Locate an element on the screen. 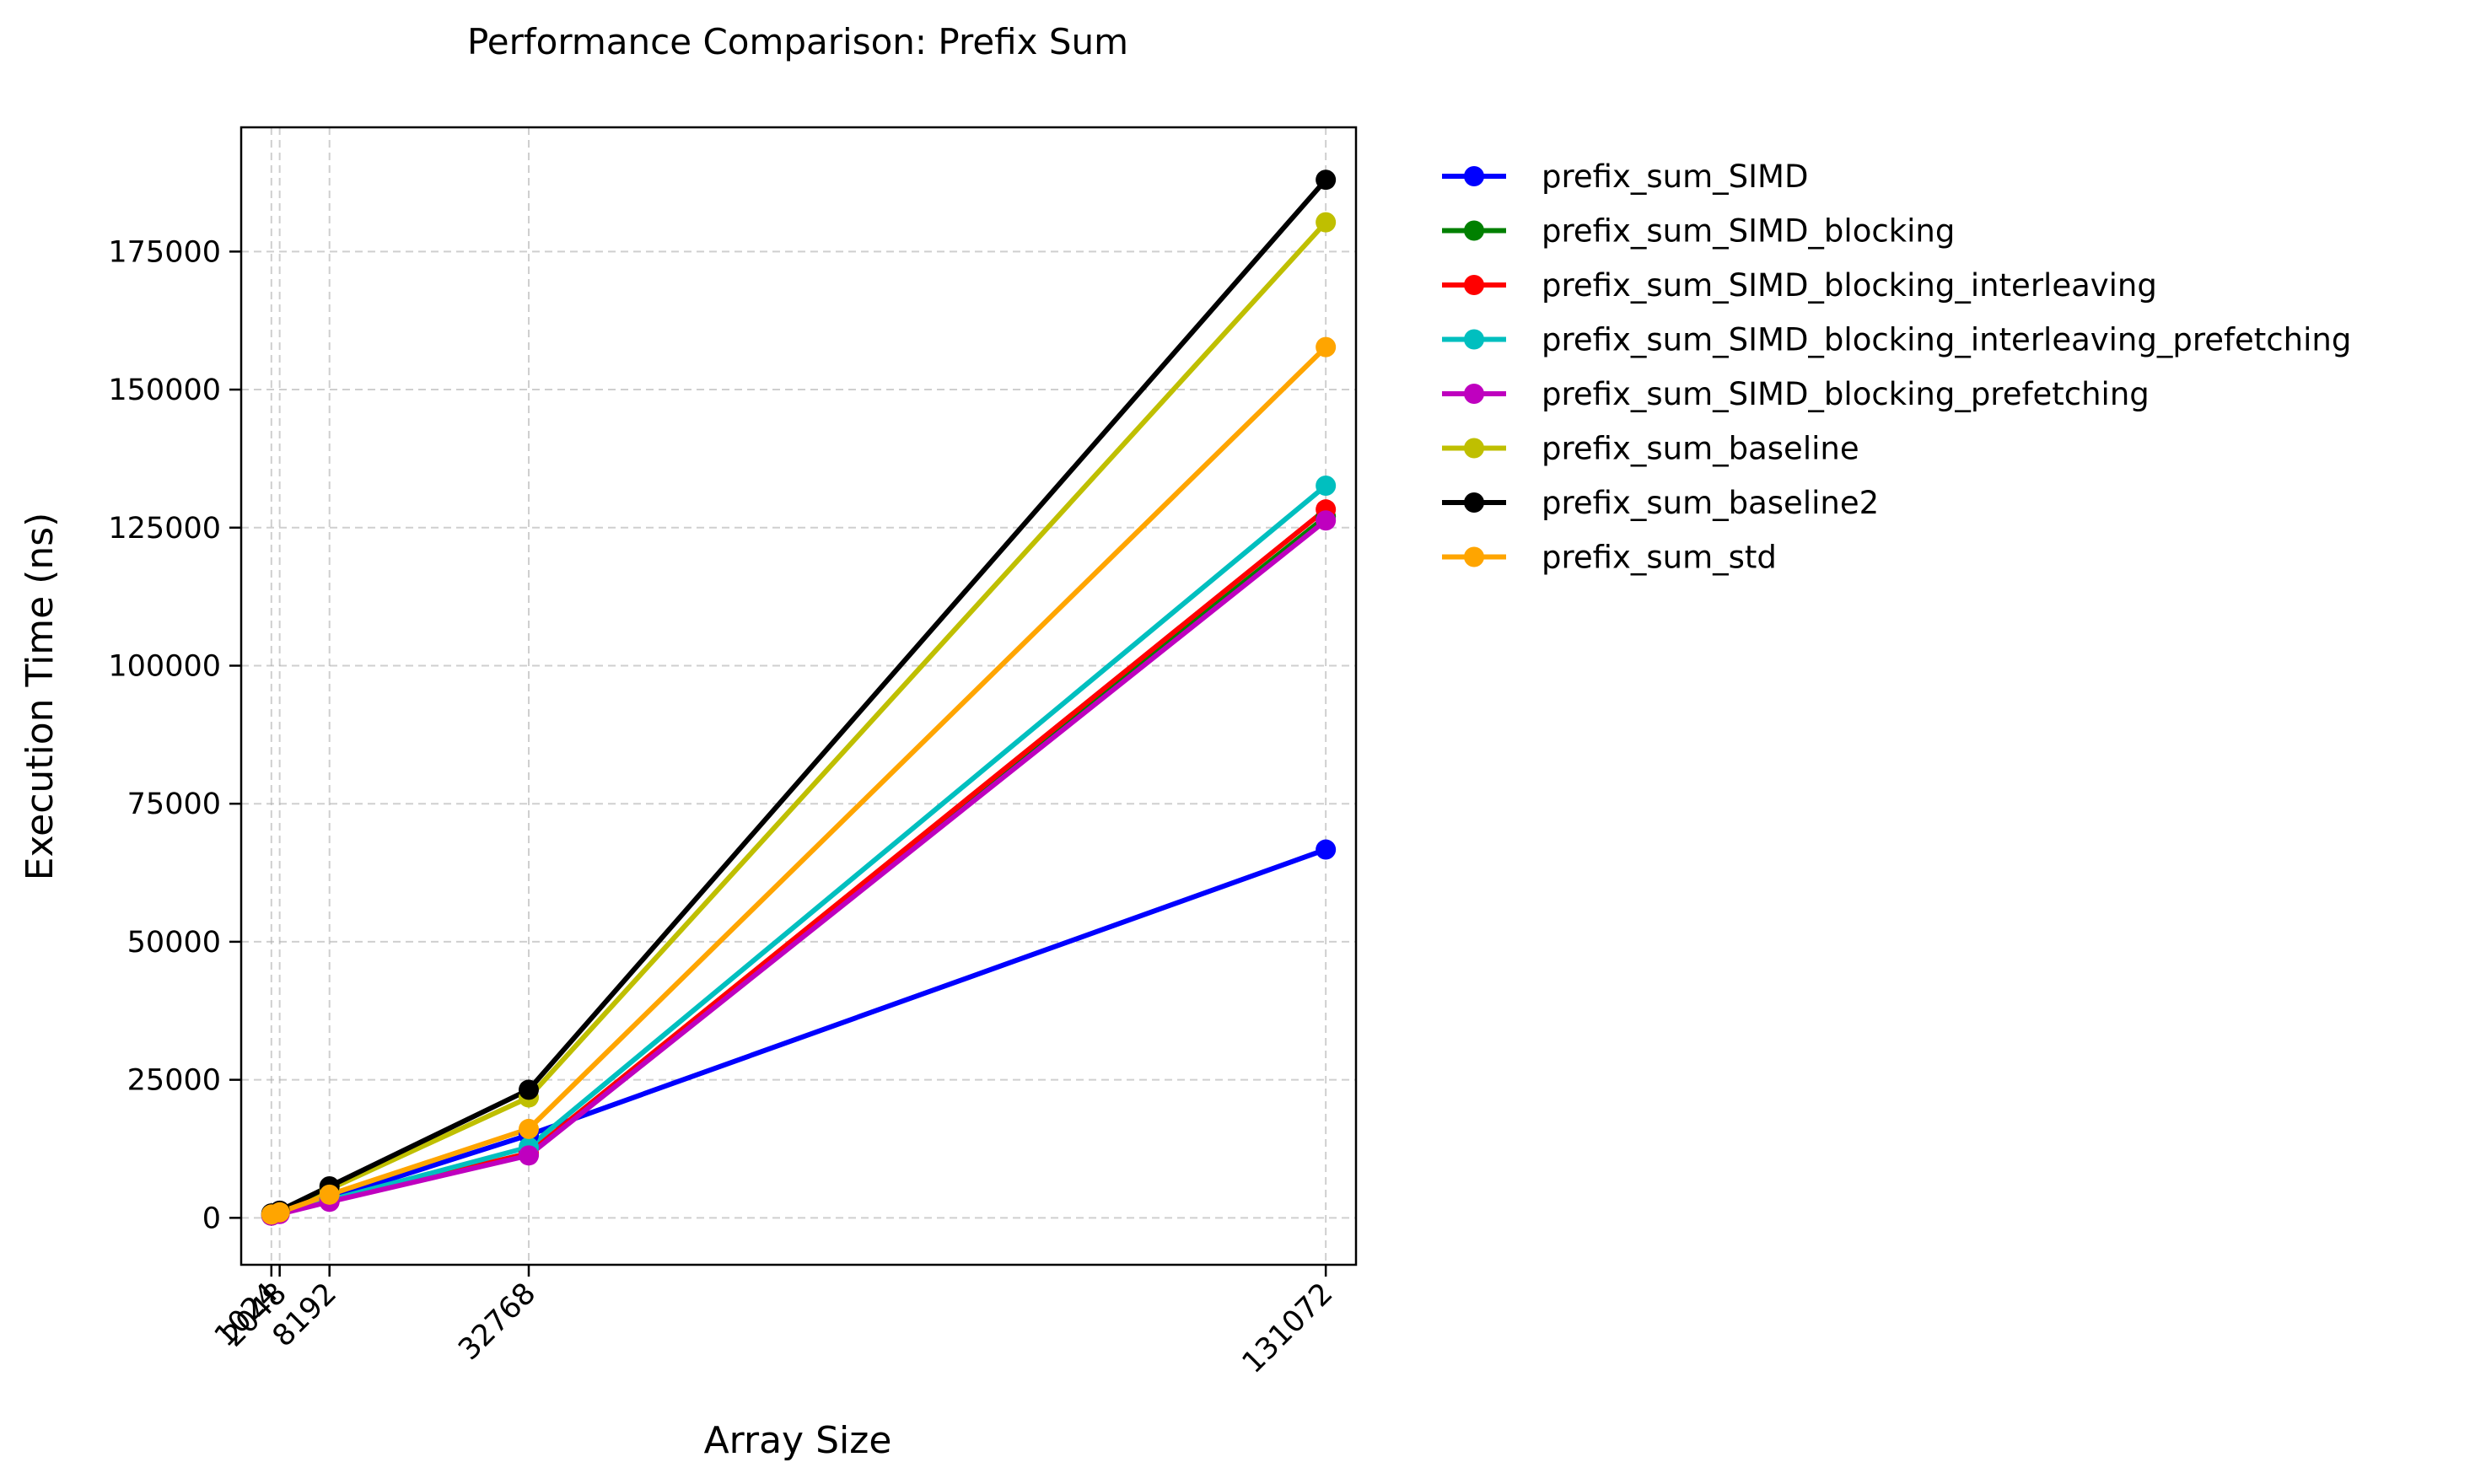 The height and width of the screenshot is (1484, 2486). x-tick-label: 131072 is located at coordinates (1288, 1328).